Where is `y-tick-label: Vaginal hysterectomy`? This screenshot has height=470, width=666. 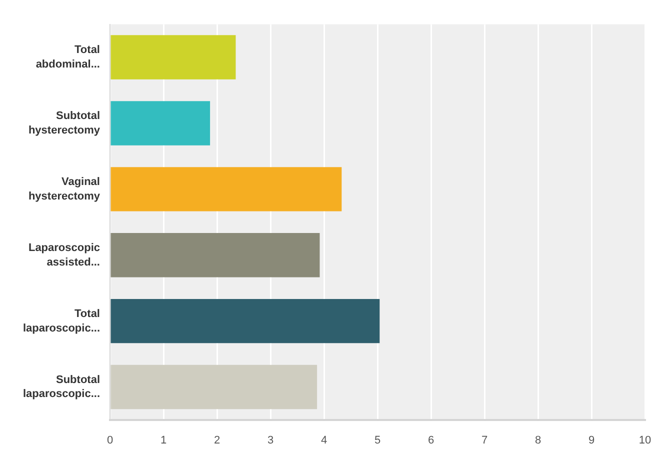
y-tick-label: Vaginal hysterectomy is located at coordinates (64, 189).